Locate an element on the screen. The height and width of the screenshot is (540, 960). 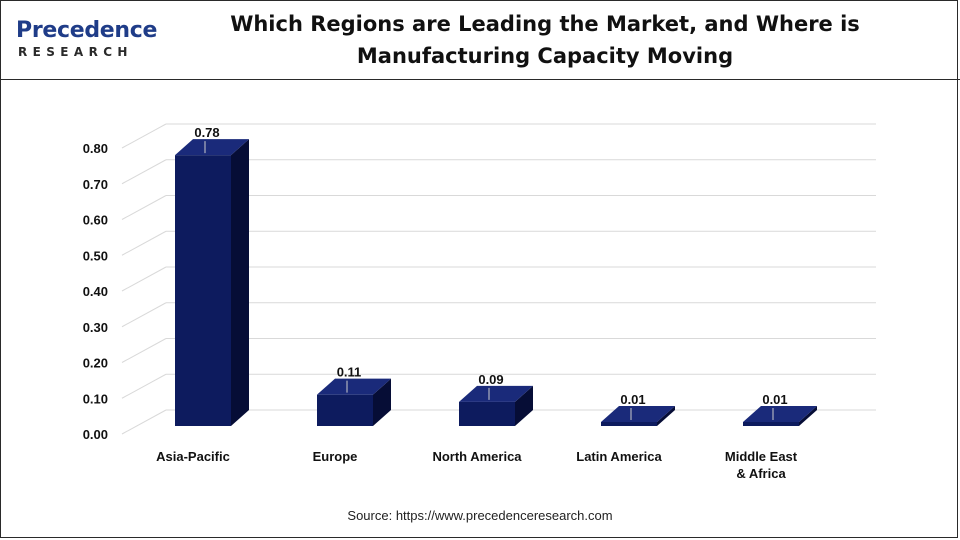
logo-subtitle: RESEARCH is located at coordinates (75, 52).